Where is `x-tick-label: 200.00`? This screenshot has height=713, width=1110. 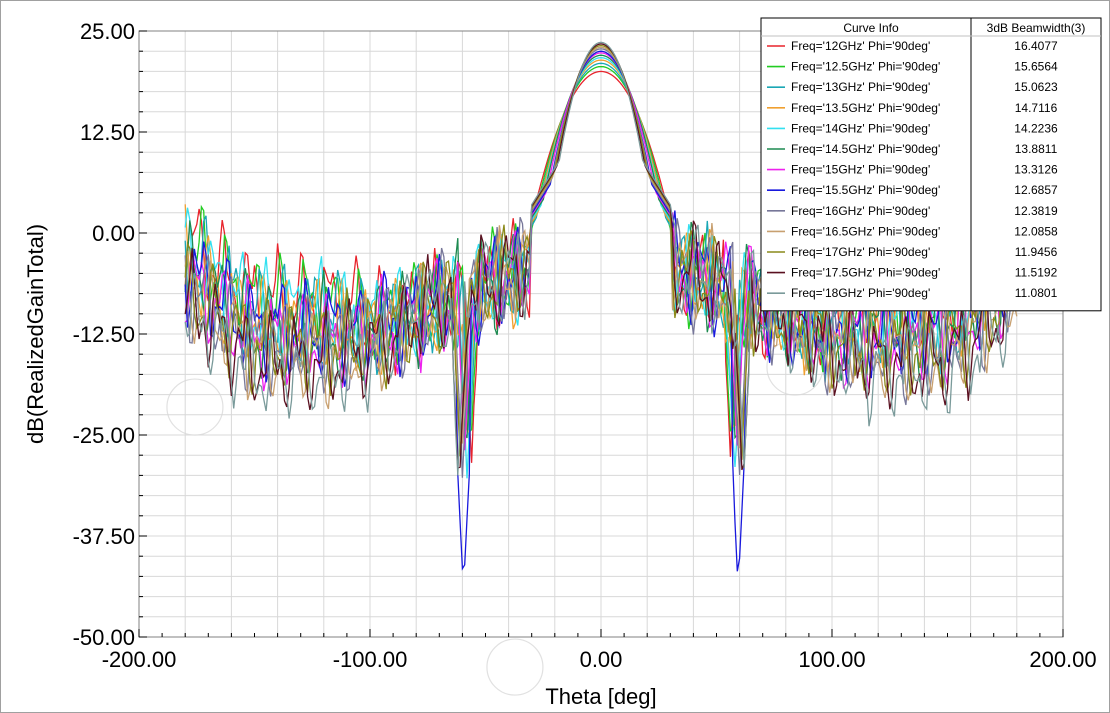
x-tick-label: 200.00 is located at coordinates (1062, 659).